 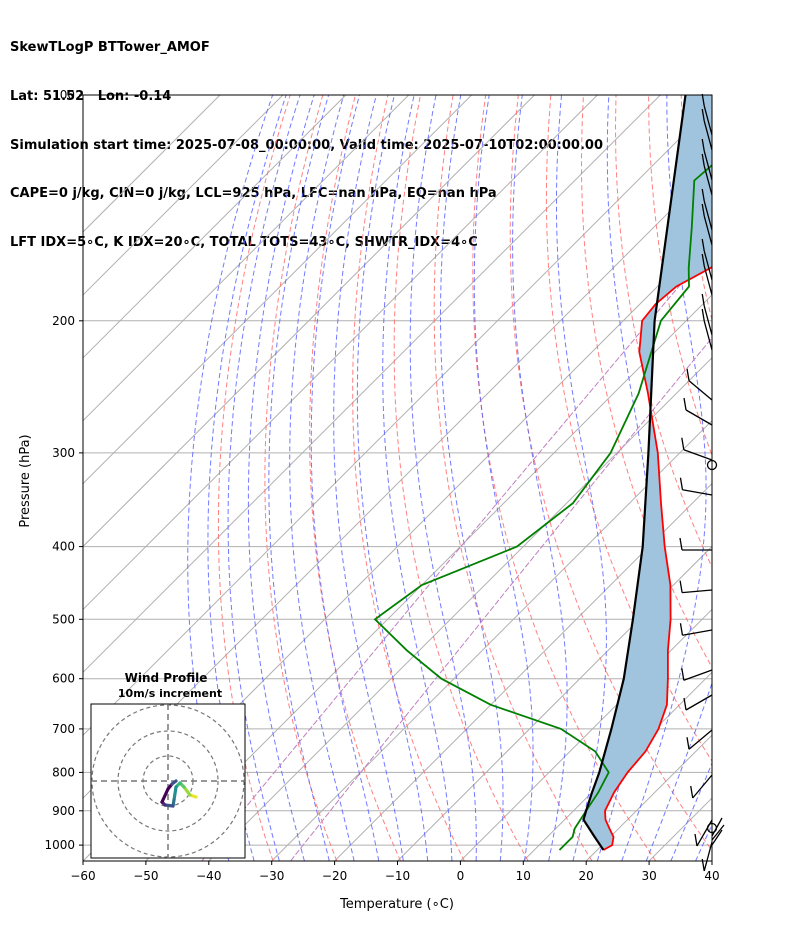 I want to click on x-axis-label: Temperature (∘C), so click(x=396, y=904).